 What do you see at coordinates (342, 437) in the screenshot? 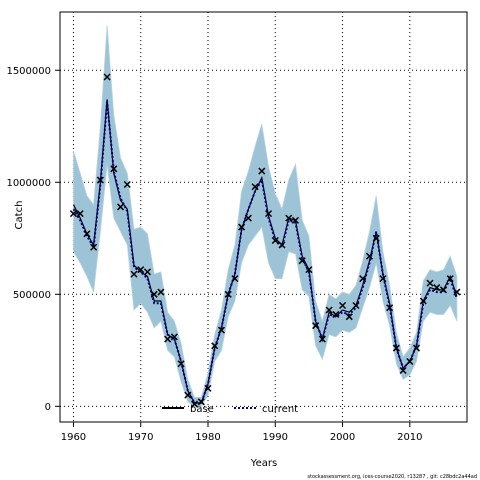
I see `x-tick-label: 2000` at bounding box center [342, 437].